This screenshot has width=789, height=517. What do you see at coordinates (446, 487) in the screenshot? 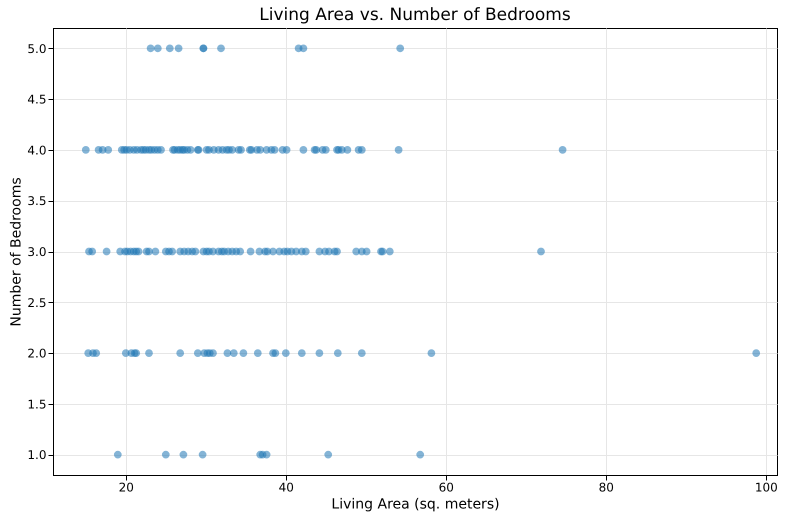
I see `x-tick-label: 60` at bounding box center [446, 487].